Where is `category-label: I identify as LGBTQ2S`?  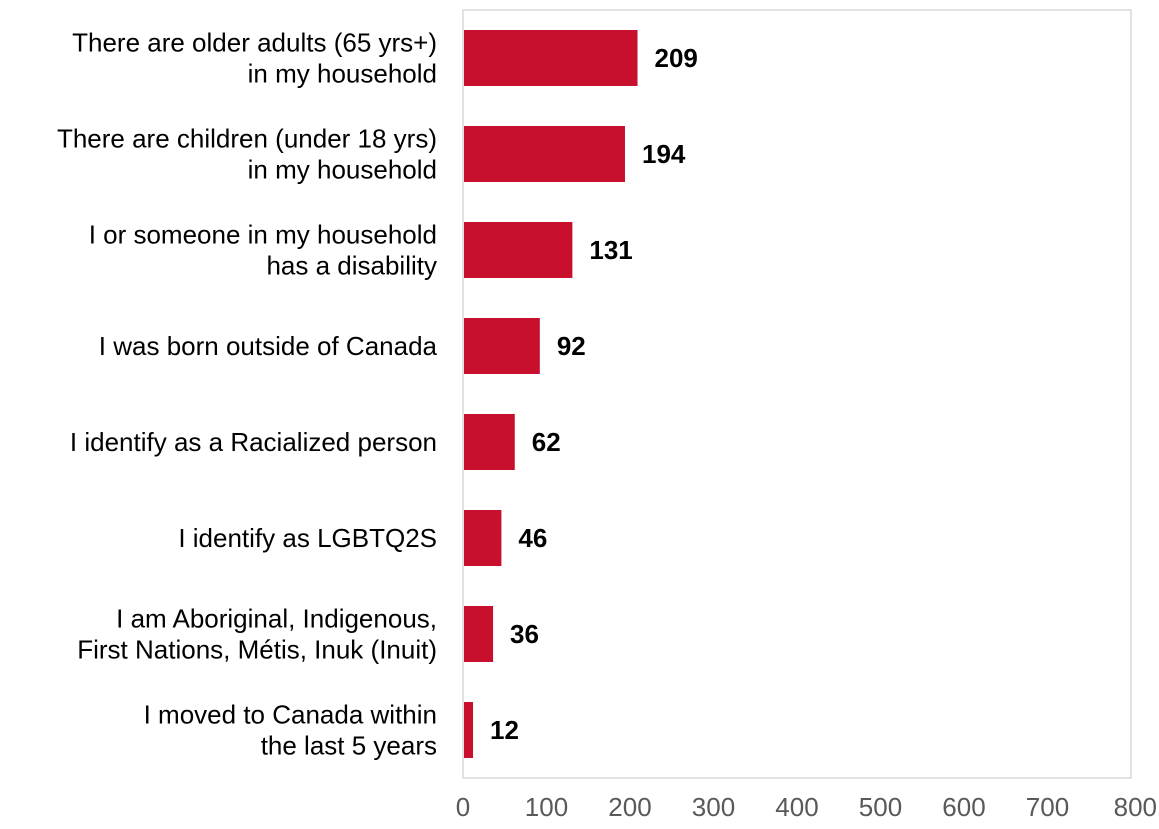
category-label: I identify as LGBTQ2S is located at coordinates (307, 538).